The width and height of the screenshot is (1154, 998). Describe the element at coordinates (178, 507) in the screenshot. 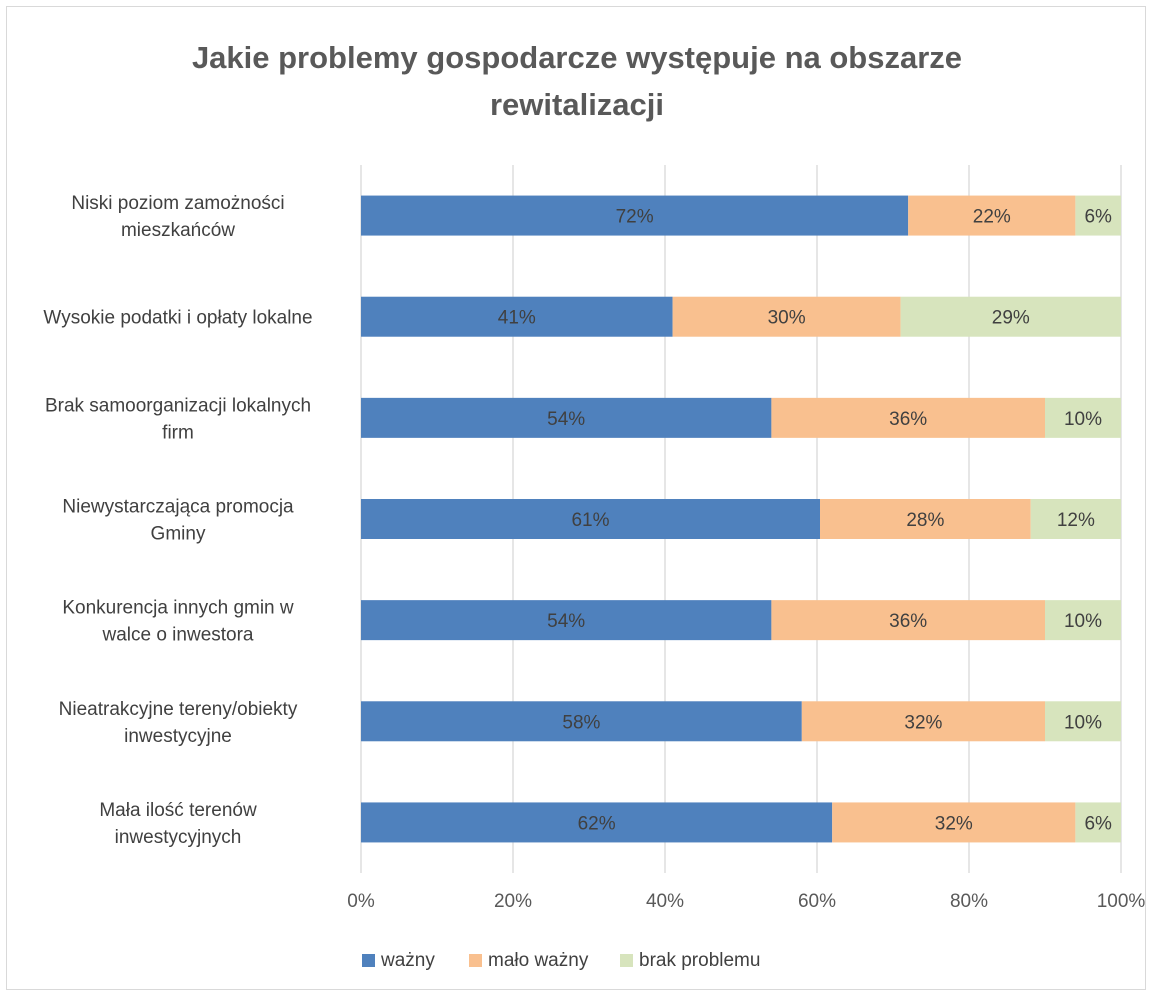

I see `category-label: Niewystarczająca promocja` at that location.